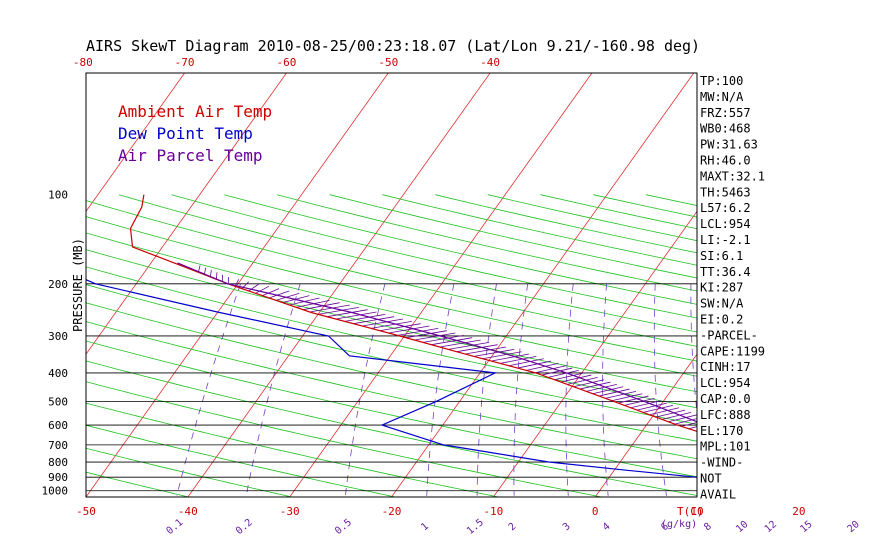 This screenshot has height=560, width=870. What do you see at coordinates (696, 511) in the screenshot?
I see `bottom-temp-tick: 10` at bounding box center [696, 511].